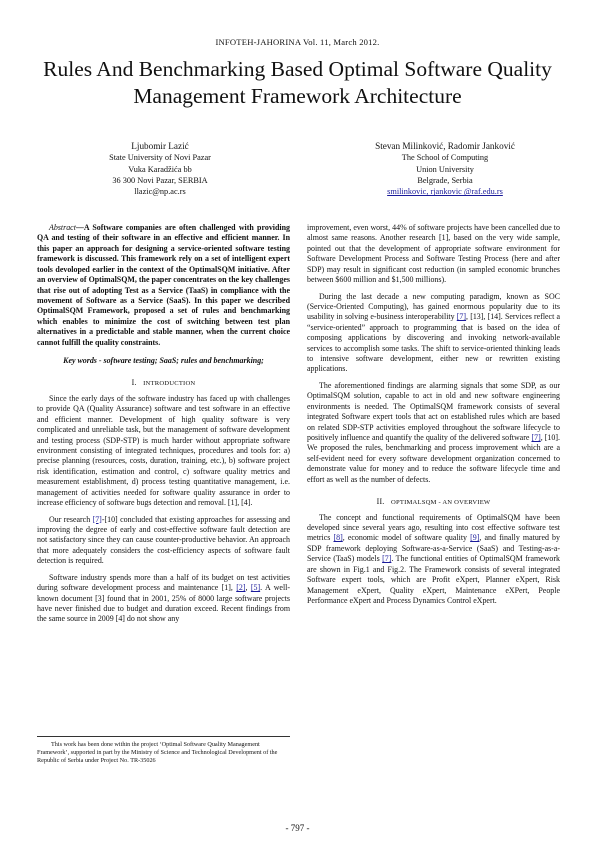 The width and height of the screenshot is (595, 842). I want to click on citation-link: [5], so click(255, 588).